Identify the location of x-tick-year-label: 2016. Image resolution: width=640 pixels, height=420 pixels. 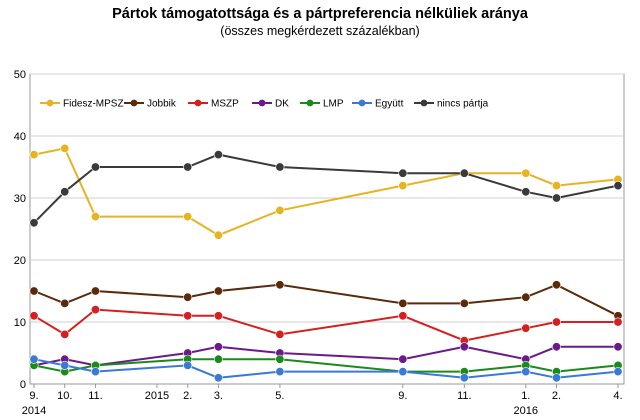
(526, 411).